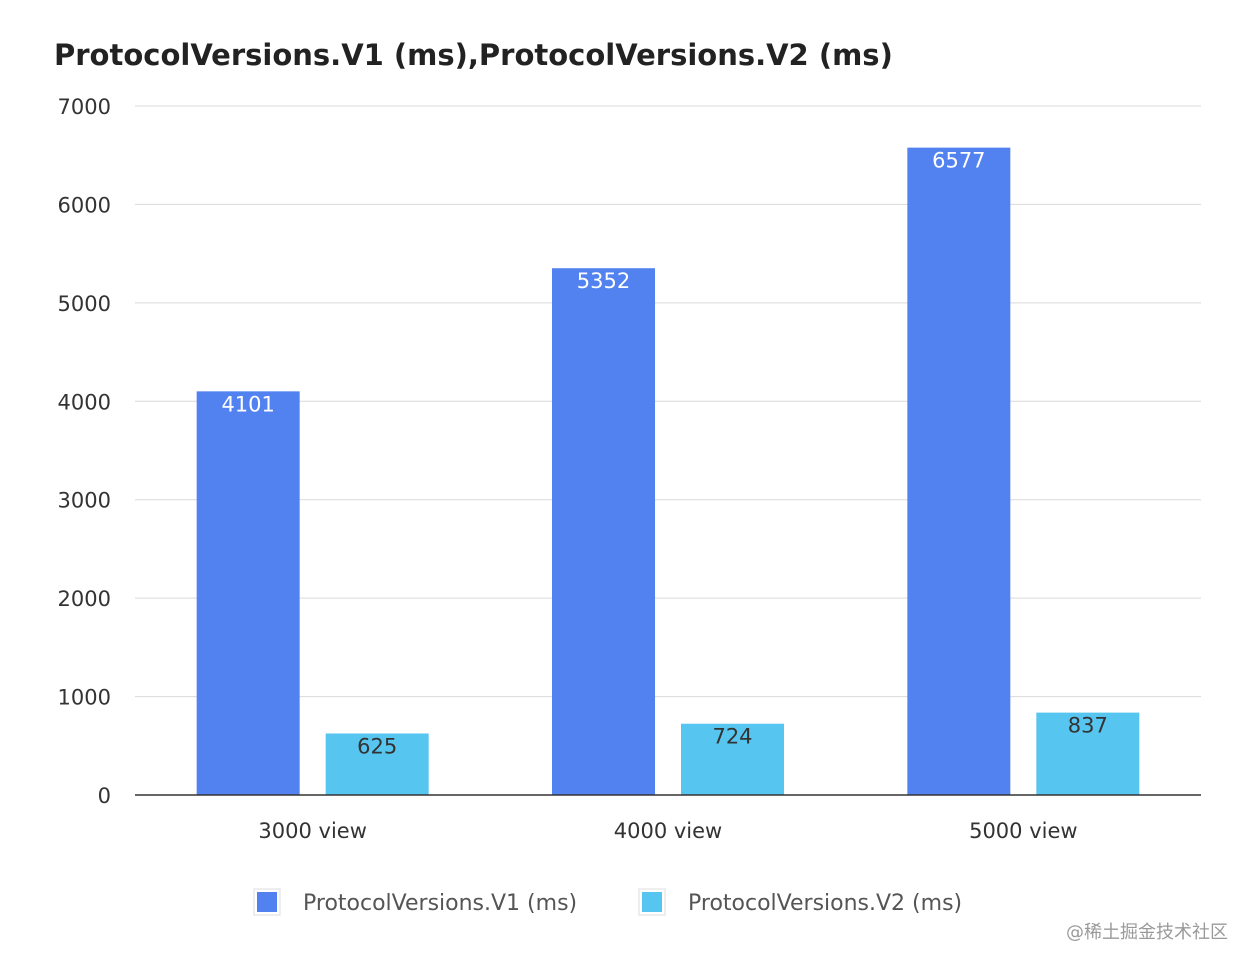  What do you see at coordinates (84, 698) in the screenshot?
I see `y-tick-label: 1000` at bounding box center [84, 698].